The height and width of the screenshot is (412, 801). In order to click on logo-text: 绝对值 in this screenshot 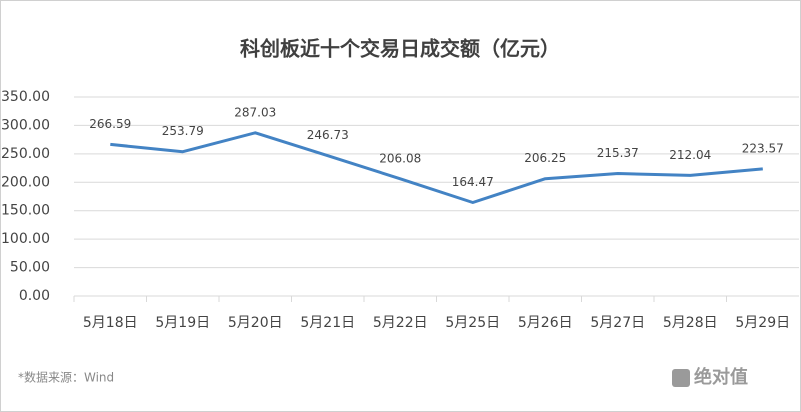, I will do `click(721, 377)`.